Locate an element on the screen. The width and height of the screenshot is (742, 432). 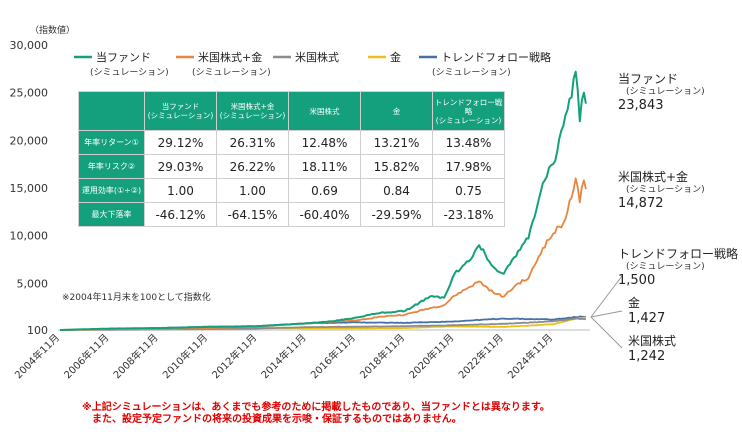
legend-label: トレンドフォロー戦略 is located at coordinates (496, 57).